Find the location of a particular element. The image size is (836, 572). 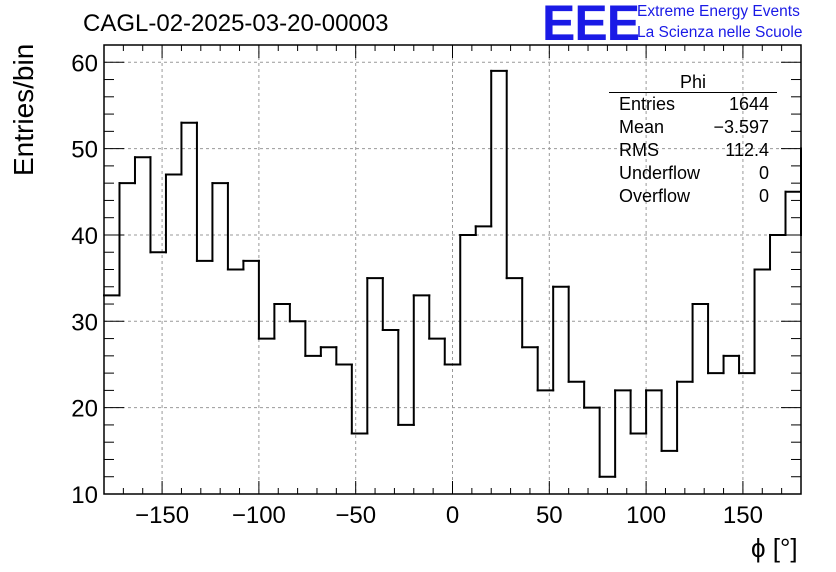

eee-logo: EEE is located at coordinates (591, 25).